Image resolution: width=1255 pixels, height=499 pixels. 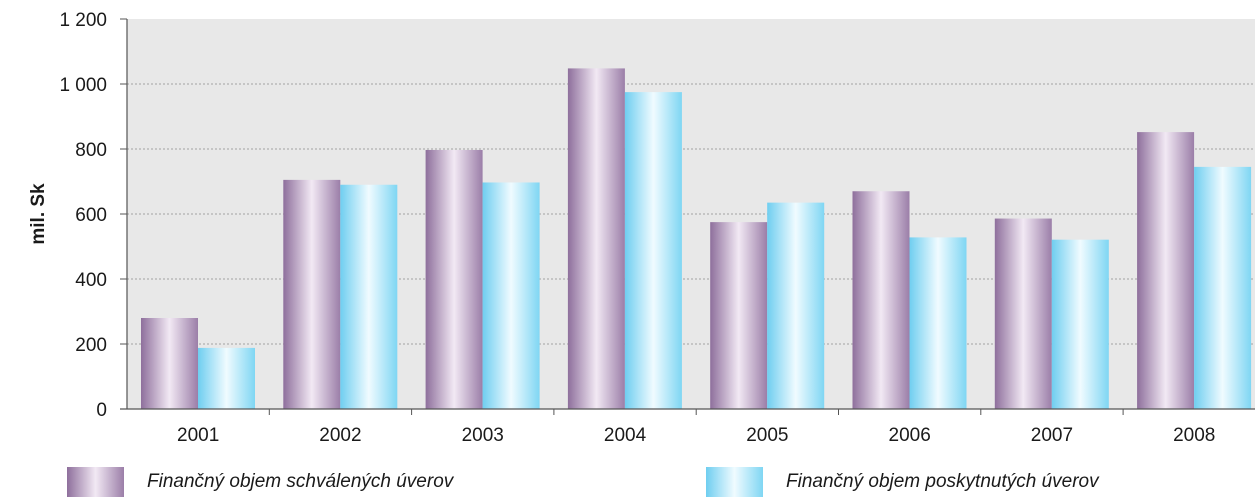 What do you see at coordinates (454, 279) in the screenshot?
I see `bar-approved-2003` at bounding box center [454, 279].